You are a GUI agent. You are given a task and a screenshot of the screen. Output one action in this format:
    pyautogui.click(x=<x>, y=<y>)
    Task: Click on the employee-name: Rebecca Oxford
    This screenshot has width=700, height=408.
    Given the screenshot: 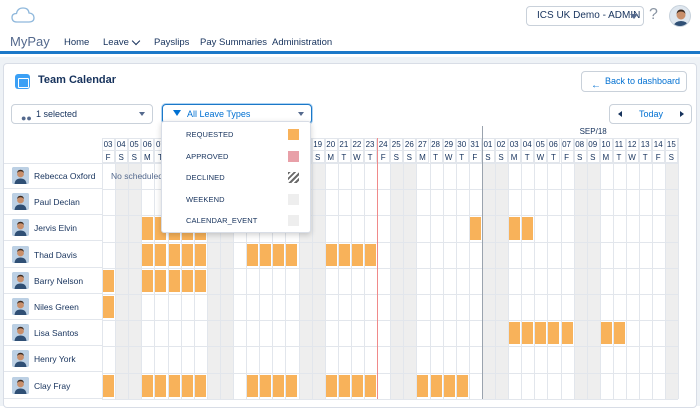 What is the action you would take?
    pyautogui.click(x=65, y=176)
    